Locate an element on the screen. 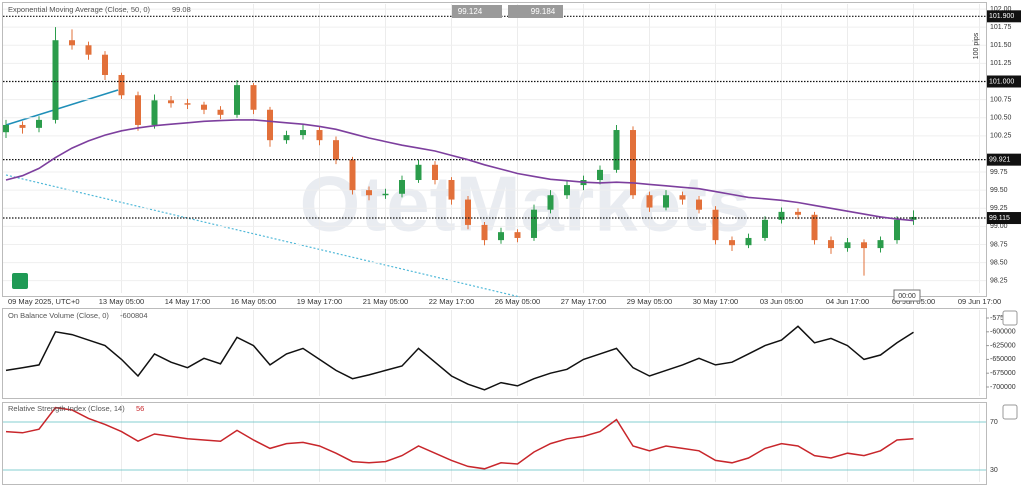  app-icon is located at coordinates (20, 281).